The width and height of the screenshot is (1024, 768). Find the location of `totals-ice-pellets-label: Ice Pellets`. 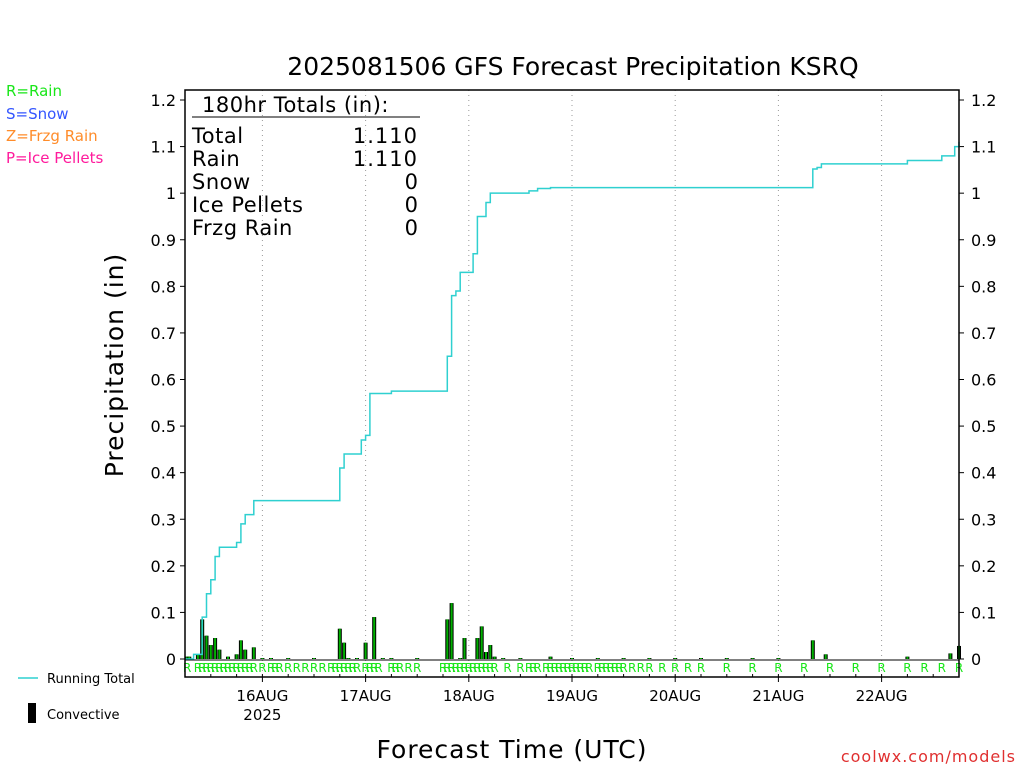

totals-ice-pellets-label: Ice Pellets is located at coordinates (247, 205).